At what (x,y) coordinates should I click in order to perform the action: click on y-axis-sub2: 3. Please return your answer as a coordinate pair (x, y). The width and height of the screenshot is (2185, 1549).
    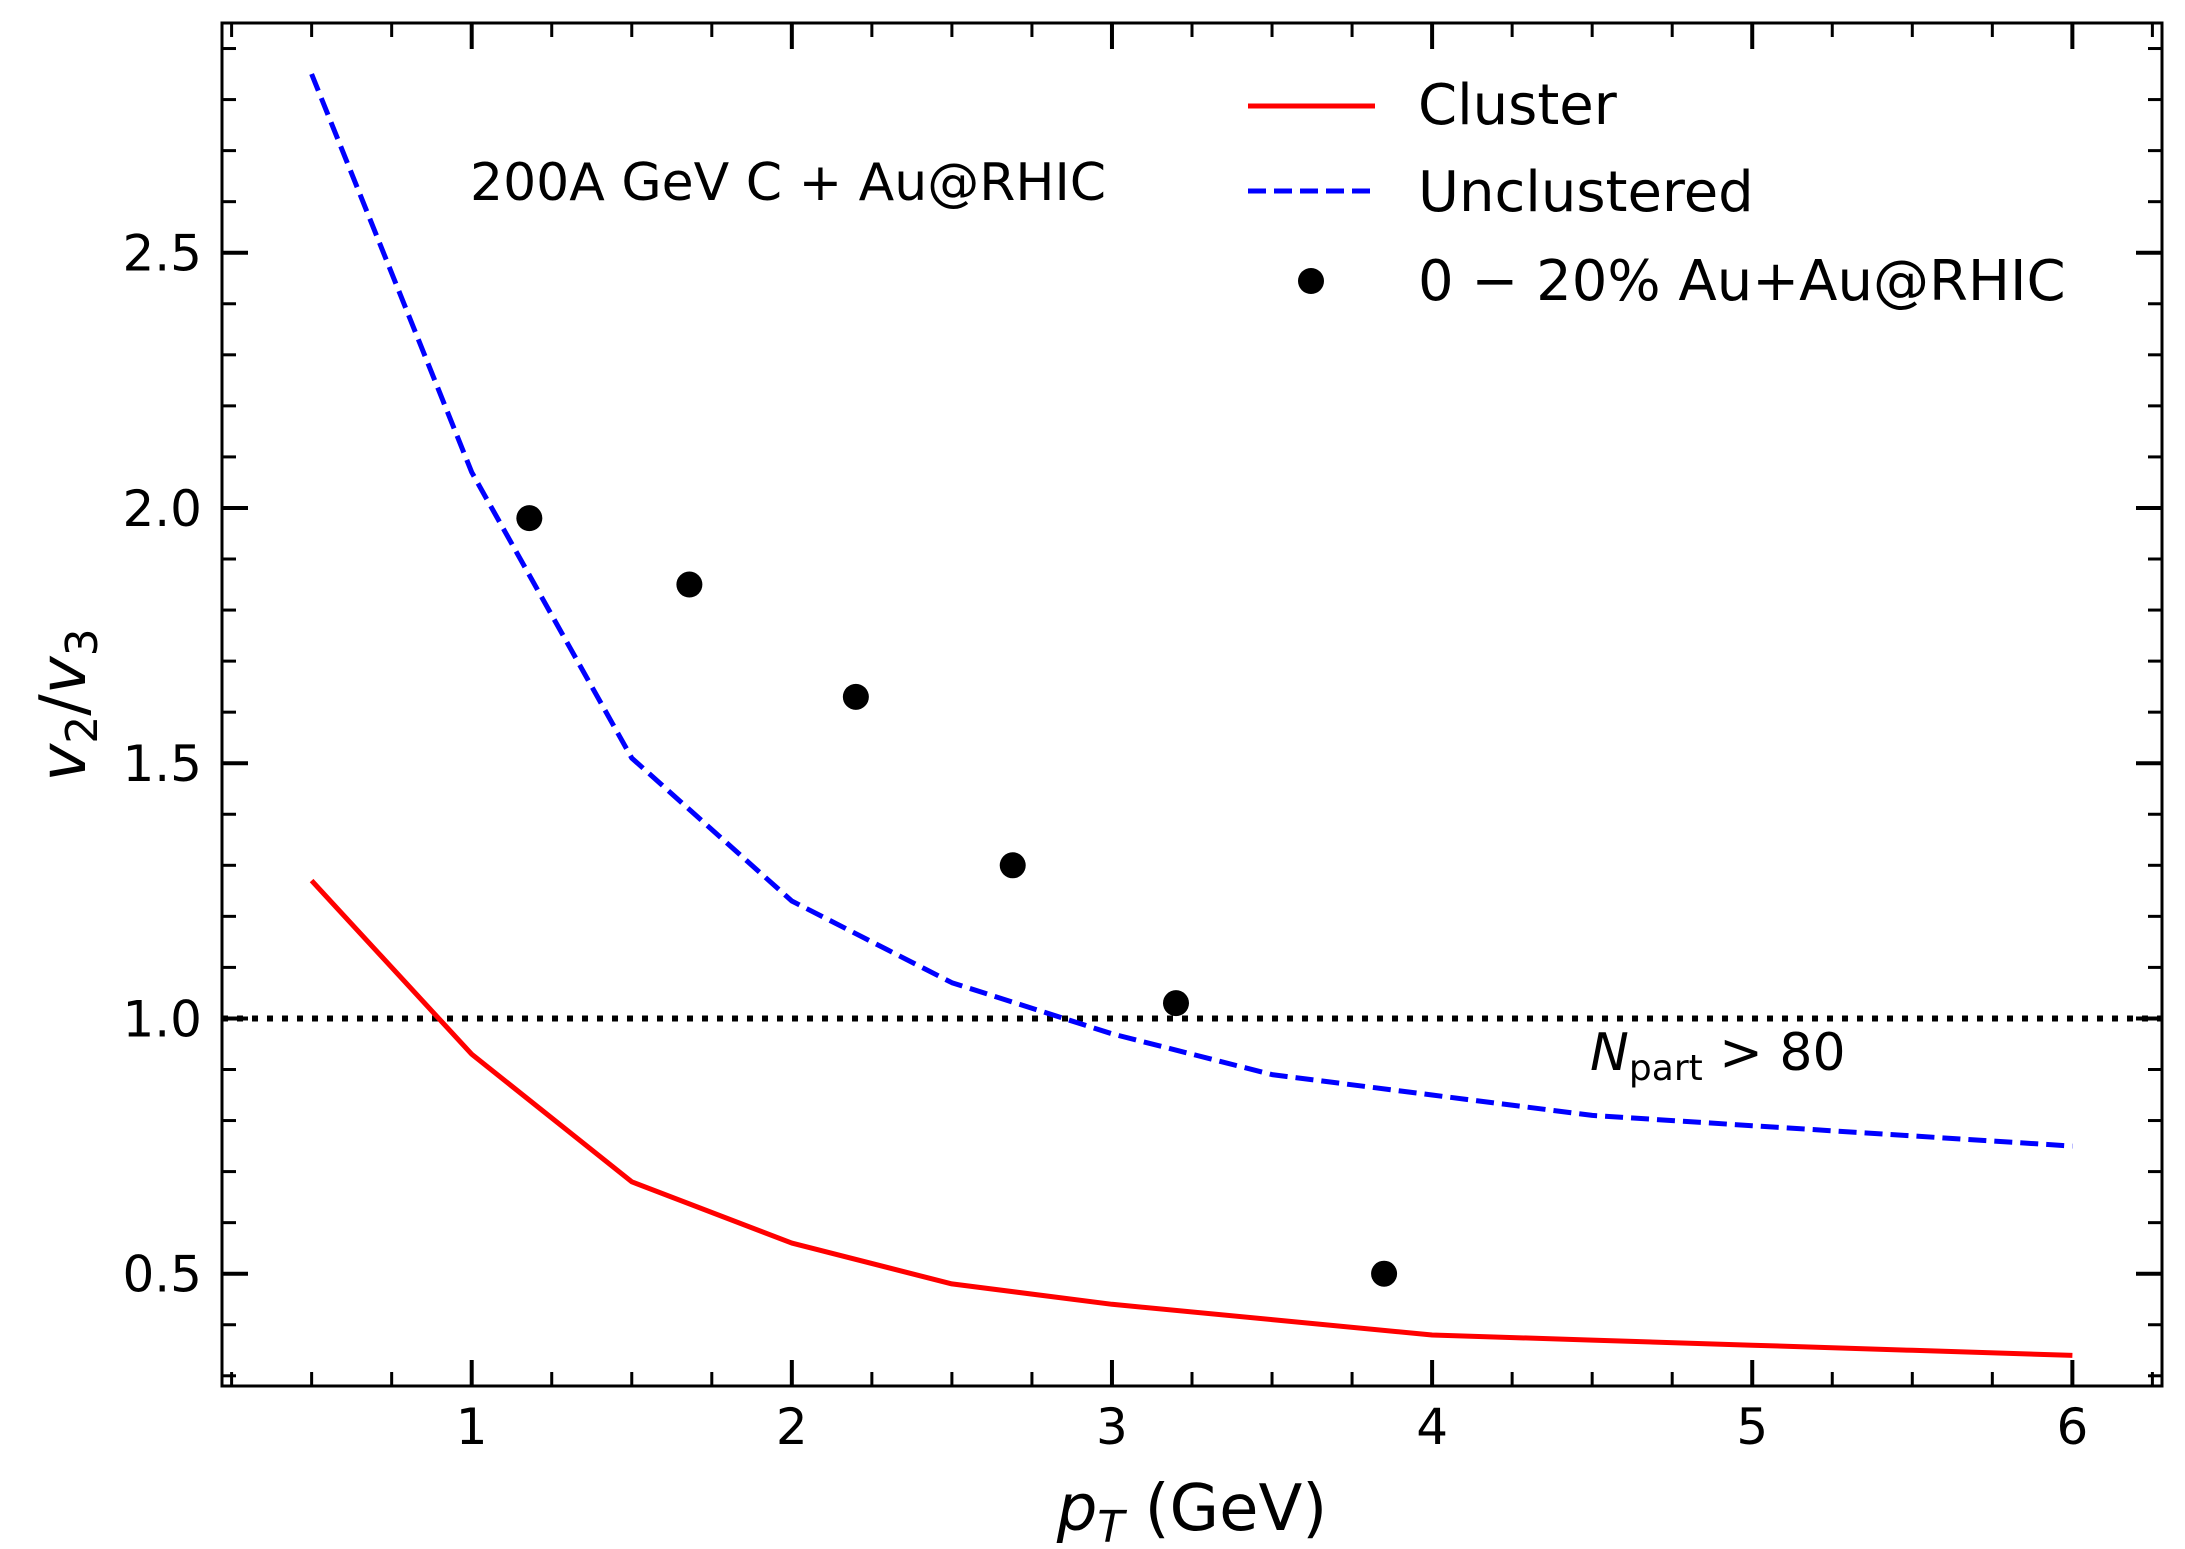
    Looking at the image, I should click on (82, 642).